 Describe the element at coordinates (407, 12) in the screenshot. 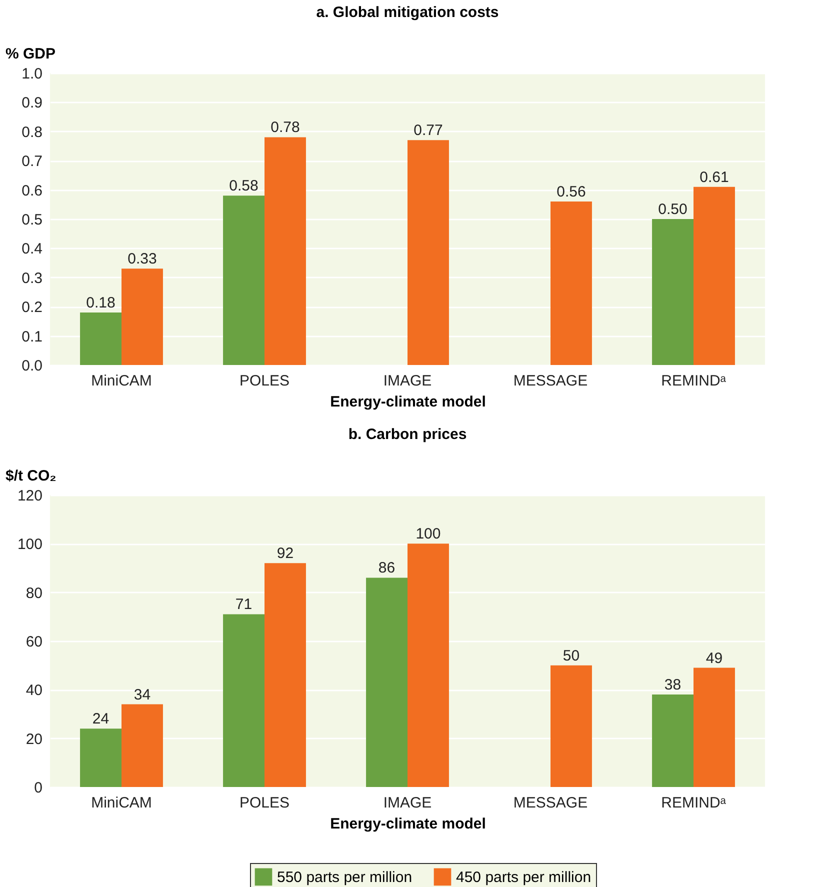

I see `chart-title: a. Global mitigation costs` at that location.